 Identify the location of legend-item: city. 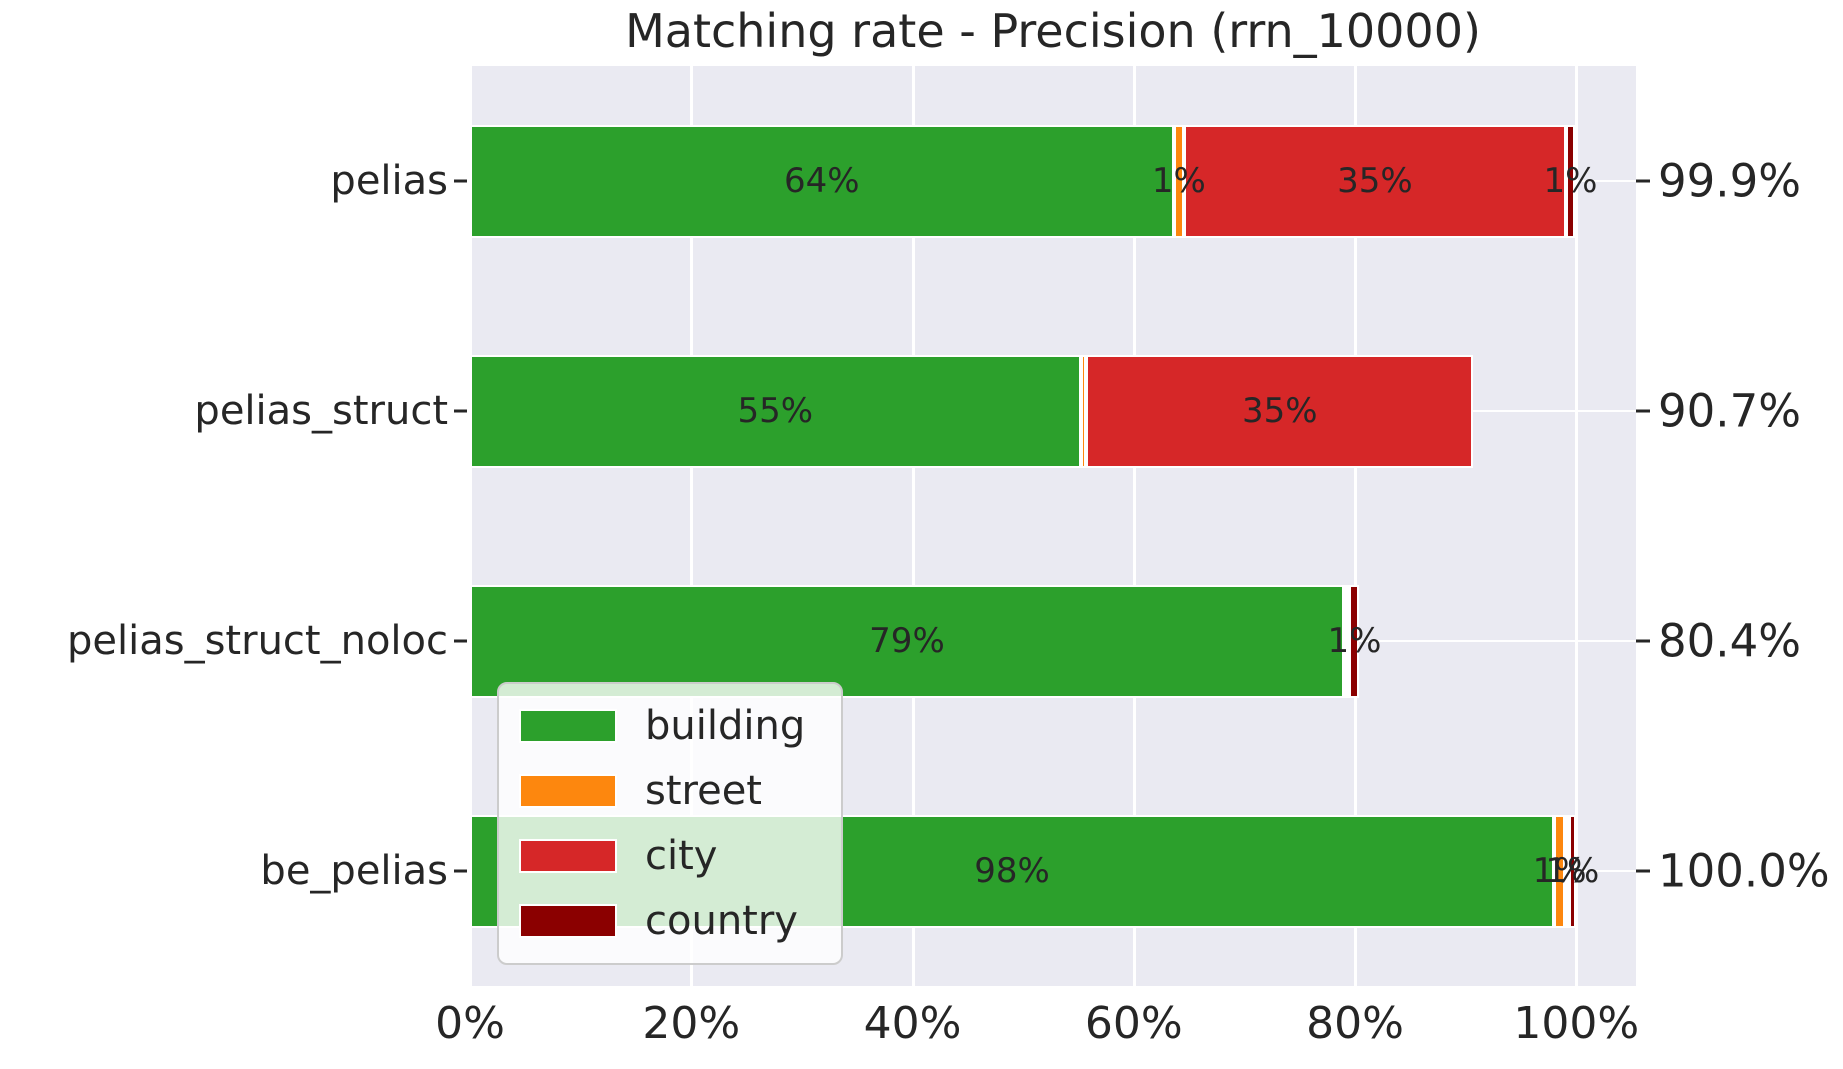
(680, 856).